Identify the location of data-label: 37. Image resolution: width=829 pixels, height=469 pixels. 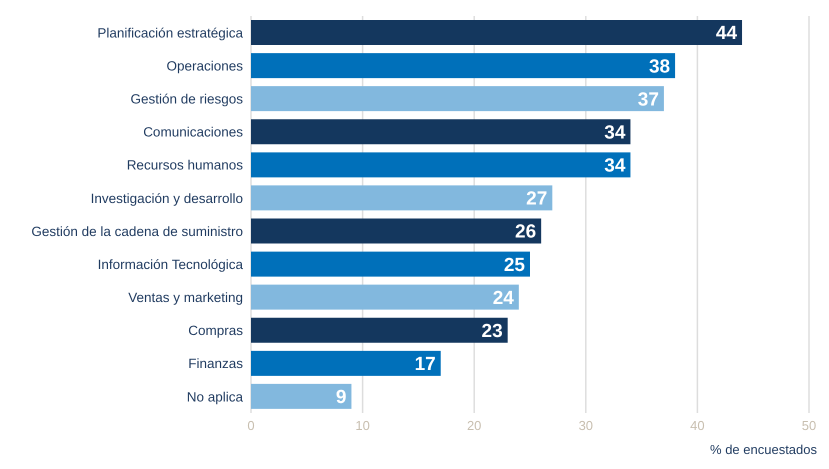
(648, 99).